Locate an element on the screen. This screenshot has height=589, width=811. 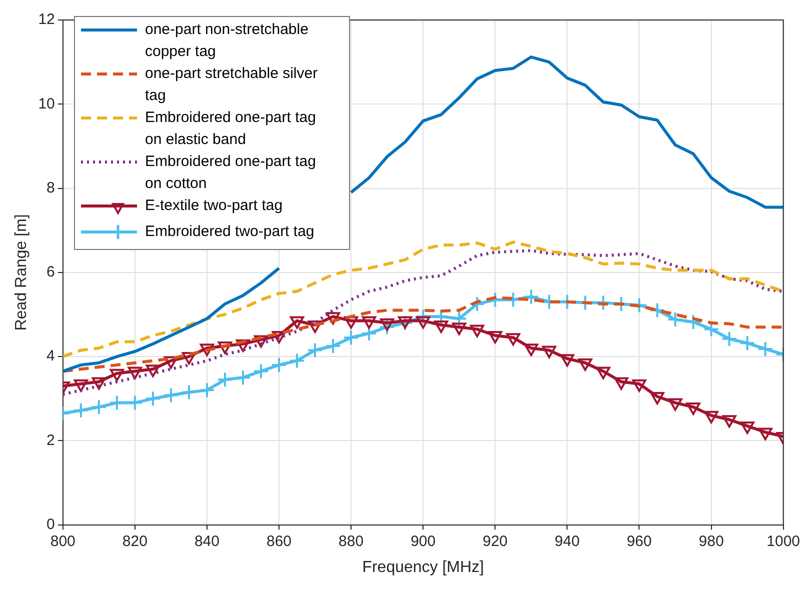
x-axis-title: Frequency [MHz] is located at coordinates (423, 567).